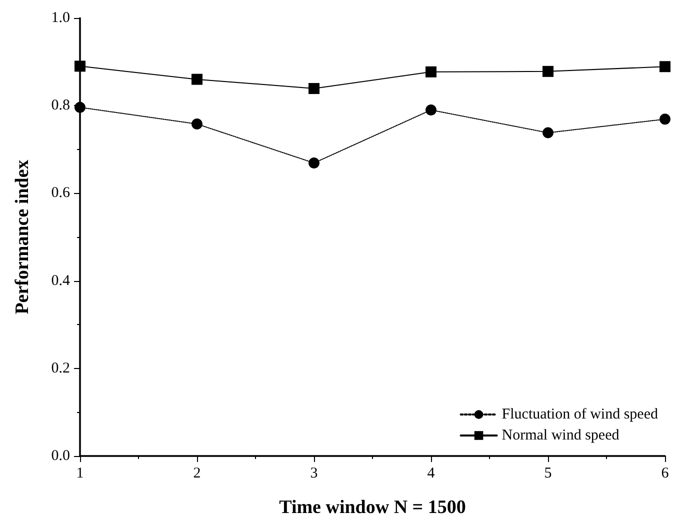  Describe the element at coordinates (60, 106) in the screenshot. I see `y-tick-label: 0.8` at that location.